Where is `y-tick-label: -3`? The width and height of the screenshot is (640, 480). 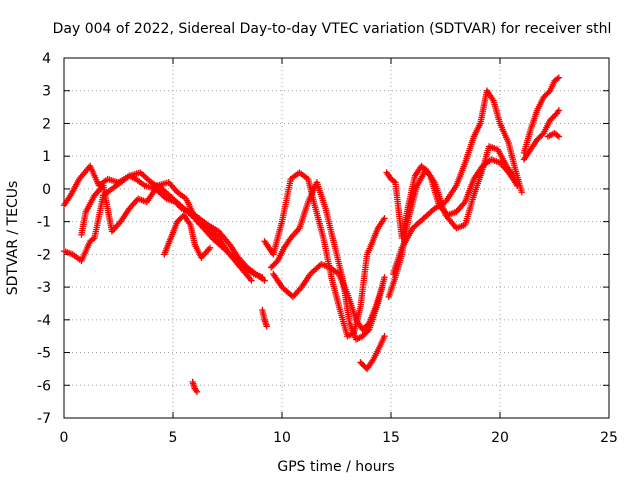 y-tick-label: -3 is located at coordinates (44, 288).